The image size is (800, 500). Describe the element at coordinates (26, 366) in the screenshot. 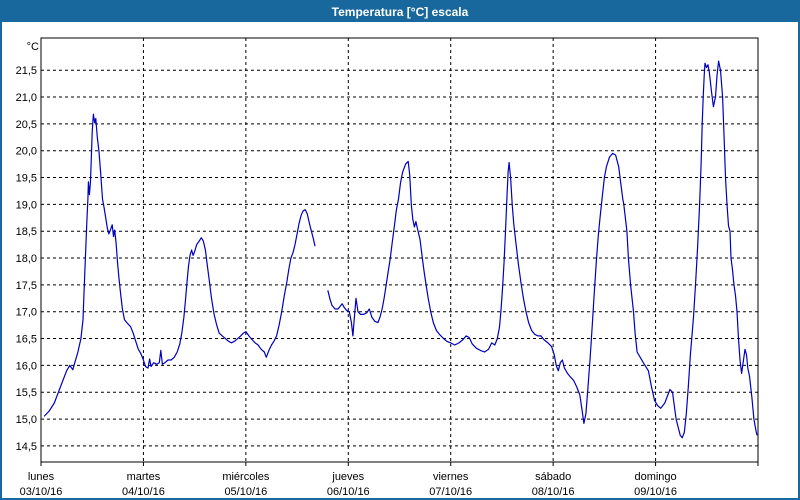

I see `y-tick-label: 16,0` at that location.